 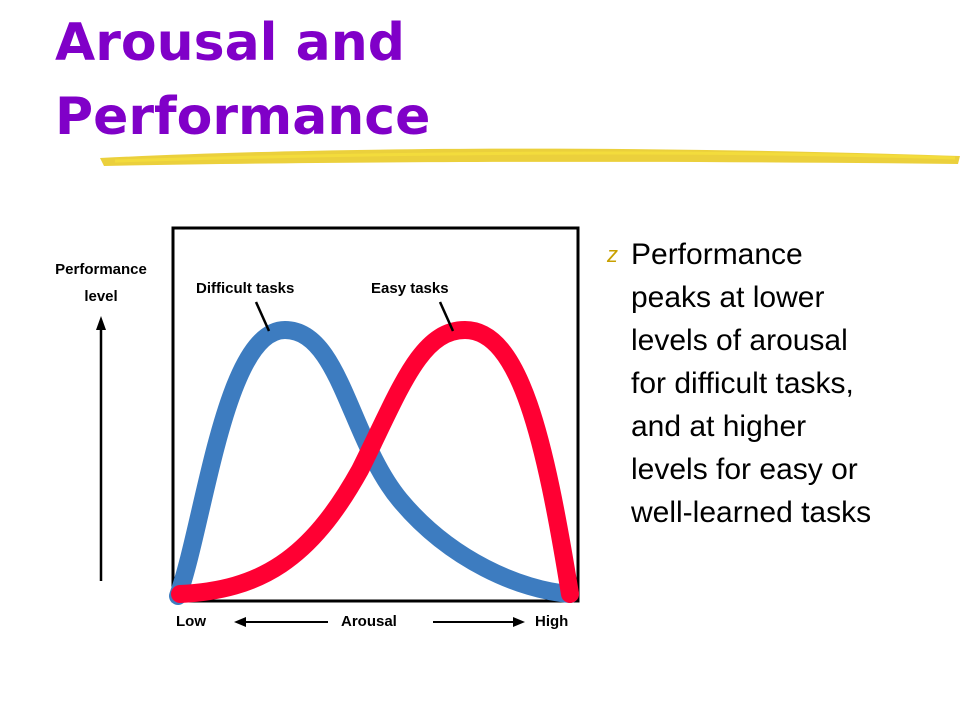 I want to click on x-low-label: Low, so click(x=191, y=621).